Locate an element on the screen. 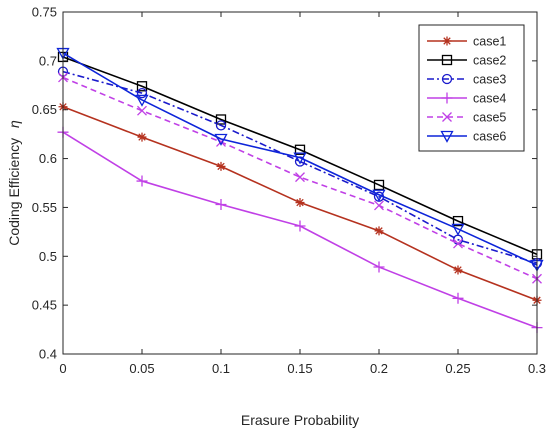 This screenshot has width=550, height=434. y-tick-label: 0.6 is located at coordinates (48, 158).